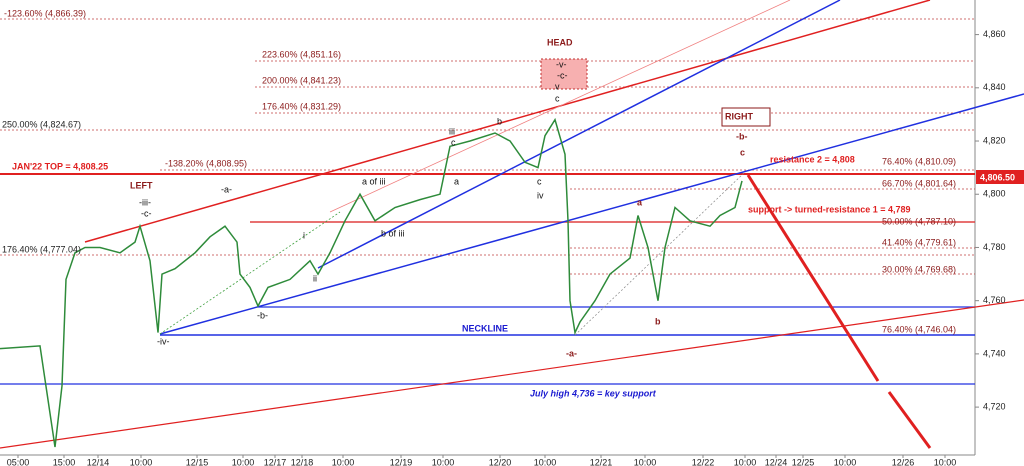  What do you see at coordinates (64, 461) in the screenshot?
I see `x-tick-label: 15:00` at bounding box center [64, 461].